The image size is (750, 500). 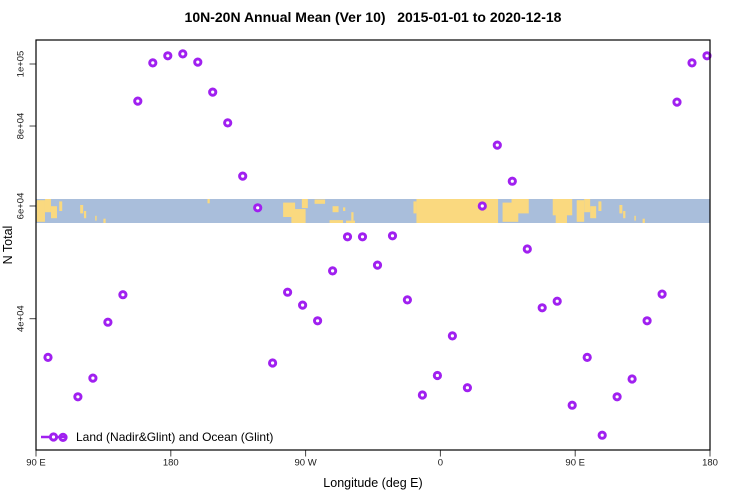 What do you see at coordinates (20, 126) in the screenshot?
I see `y-tick-label: 8e+04` at bounding box center [20, 126].